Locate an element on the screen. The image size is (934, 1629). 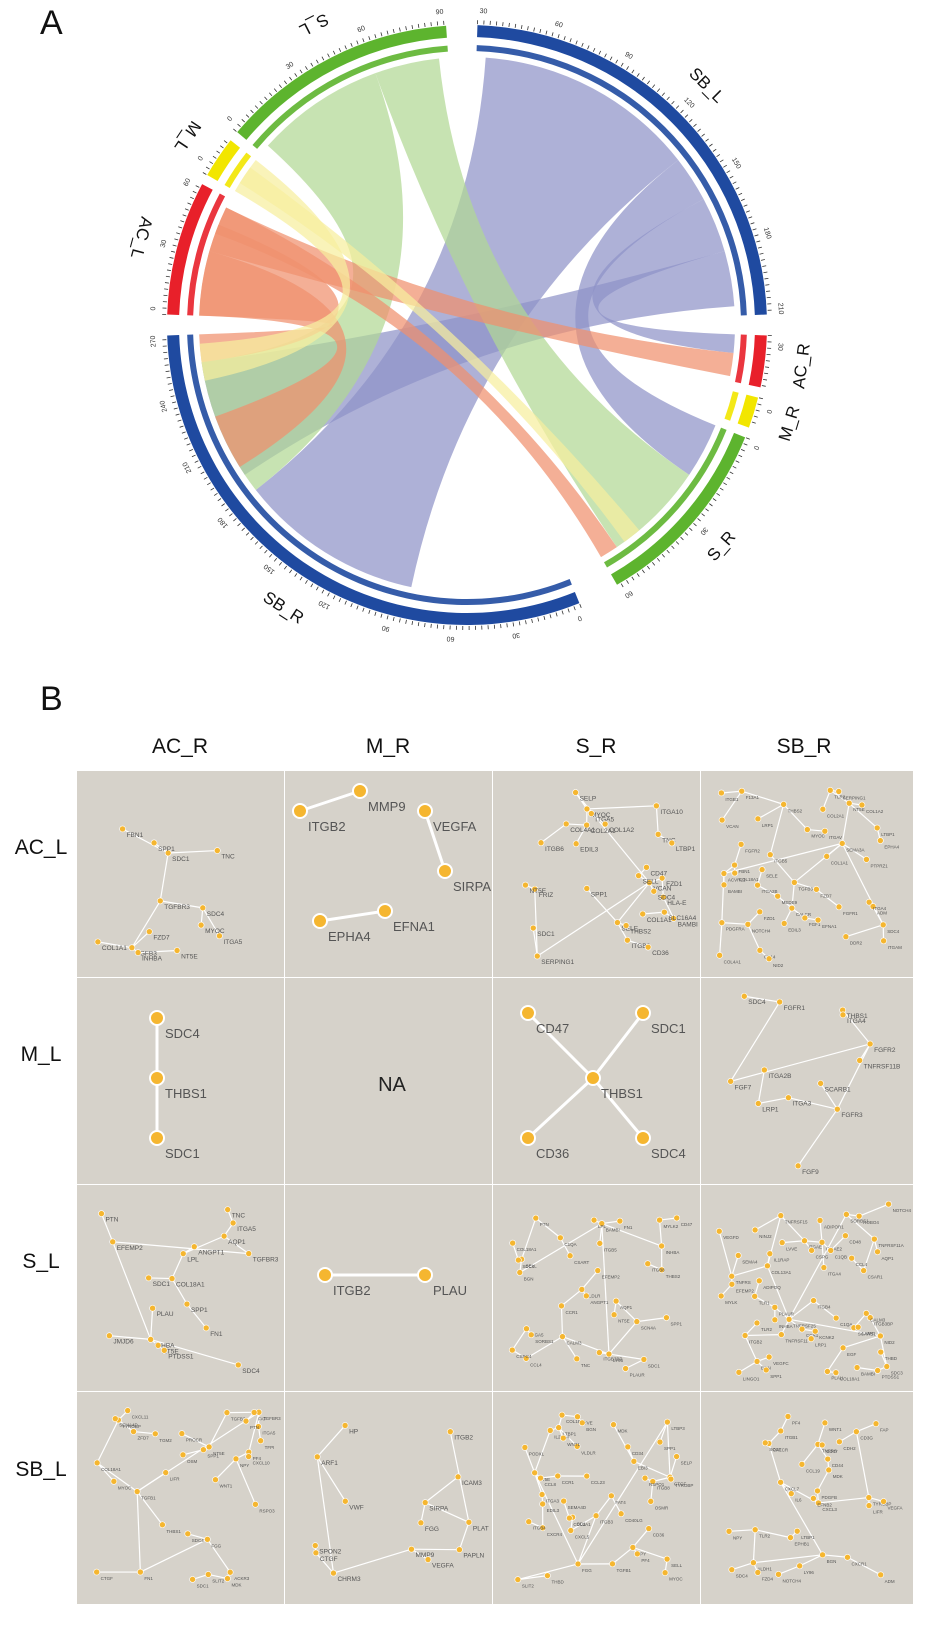
gene-label: CHRM3 is located at coordinates (348, 1579).